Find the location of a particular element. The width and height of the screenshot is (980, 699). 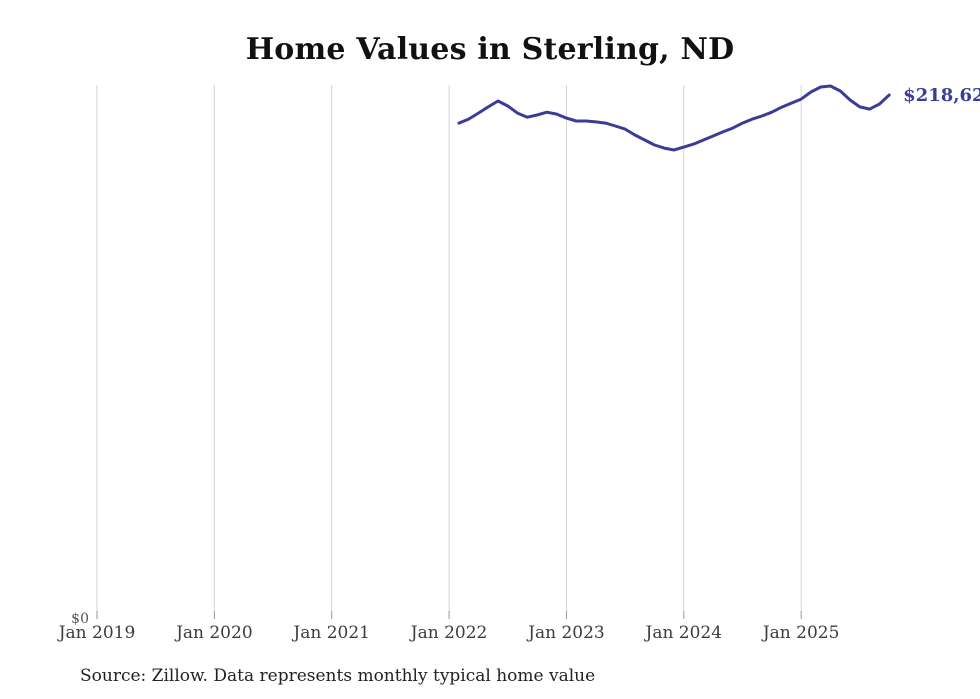

x-axis-label: Jan 2021 is located at coordinates (330, 633).